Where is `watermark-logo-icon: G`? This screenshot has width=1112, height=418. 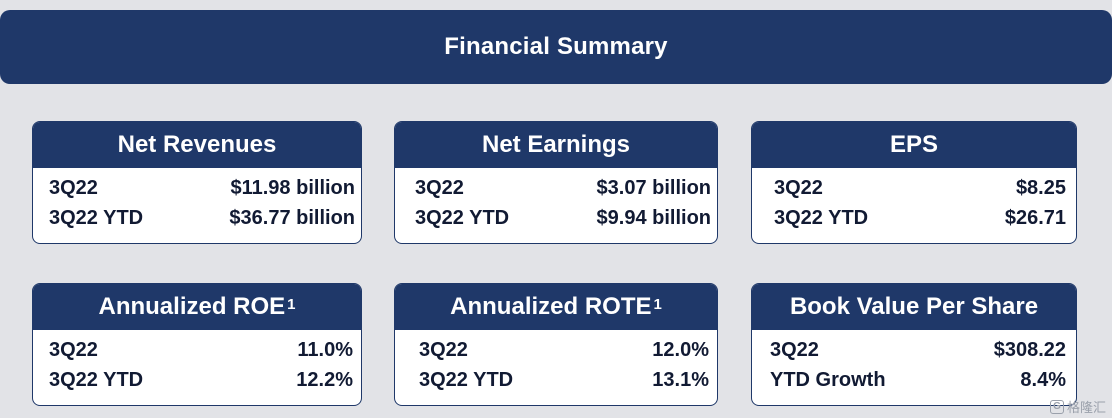
watermark-logo-icon: G is located at coordinates (1056, 406).